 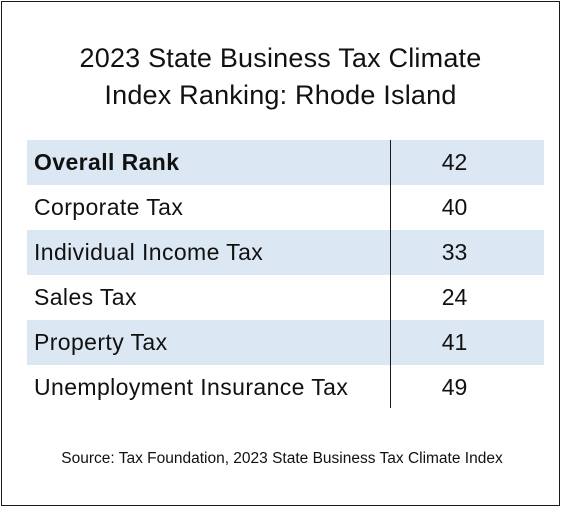 I want to click on row-label: Overall Rank, so click(x=107, y=162).